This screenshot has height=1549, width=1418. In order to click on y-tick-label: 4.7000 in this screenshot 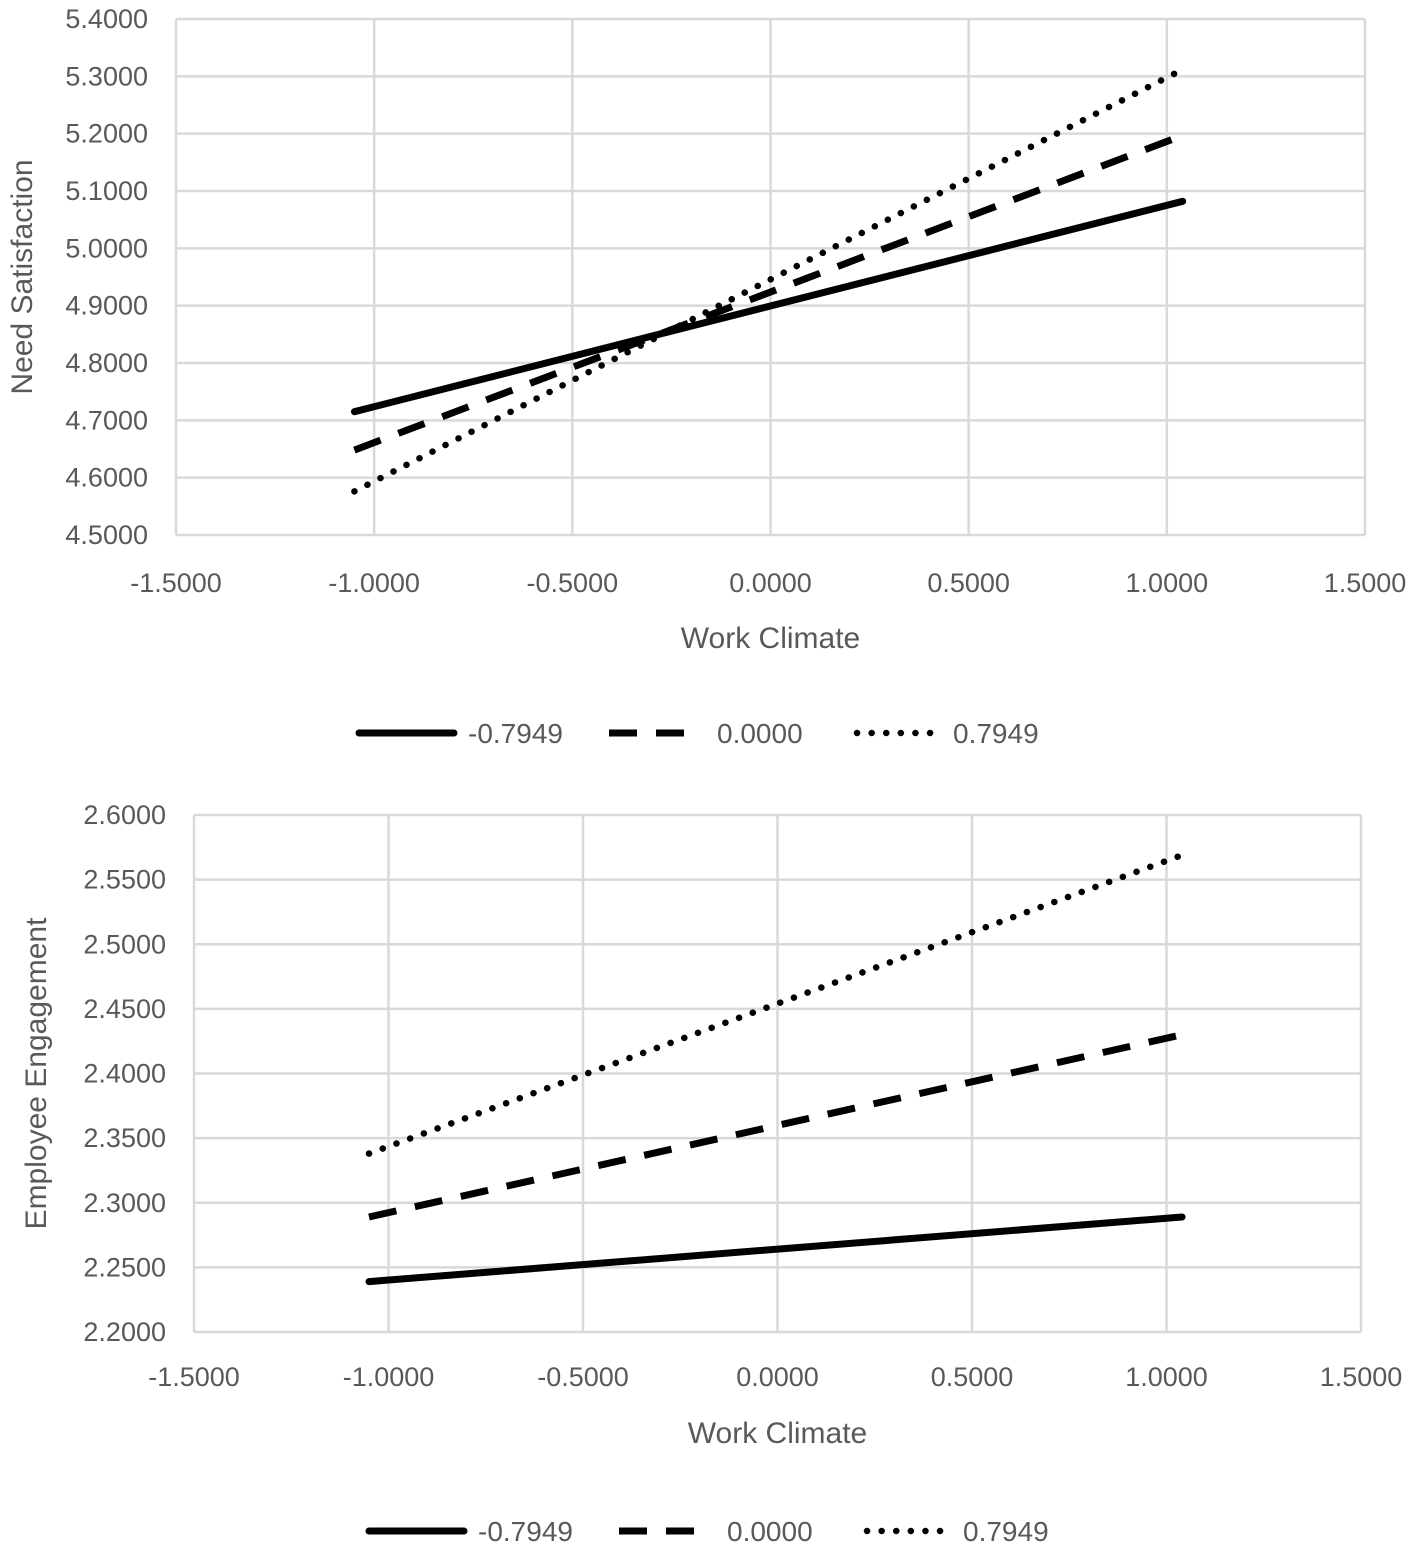, I will do `click(106, 420)`.